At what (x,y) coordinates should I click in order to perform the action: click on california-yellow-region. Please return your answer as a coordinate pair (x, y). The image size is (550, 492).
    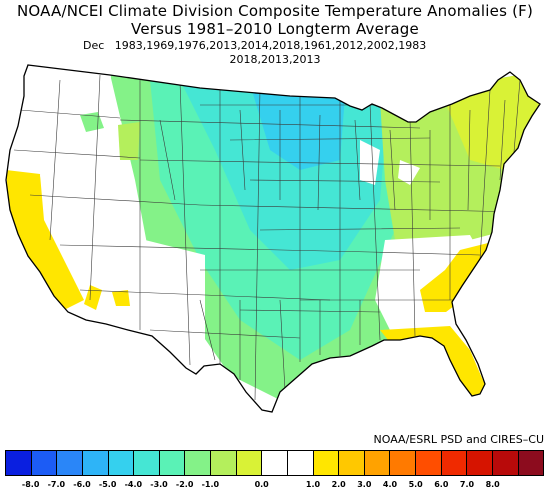
    Looking at the image, I should click on (45, 241).